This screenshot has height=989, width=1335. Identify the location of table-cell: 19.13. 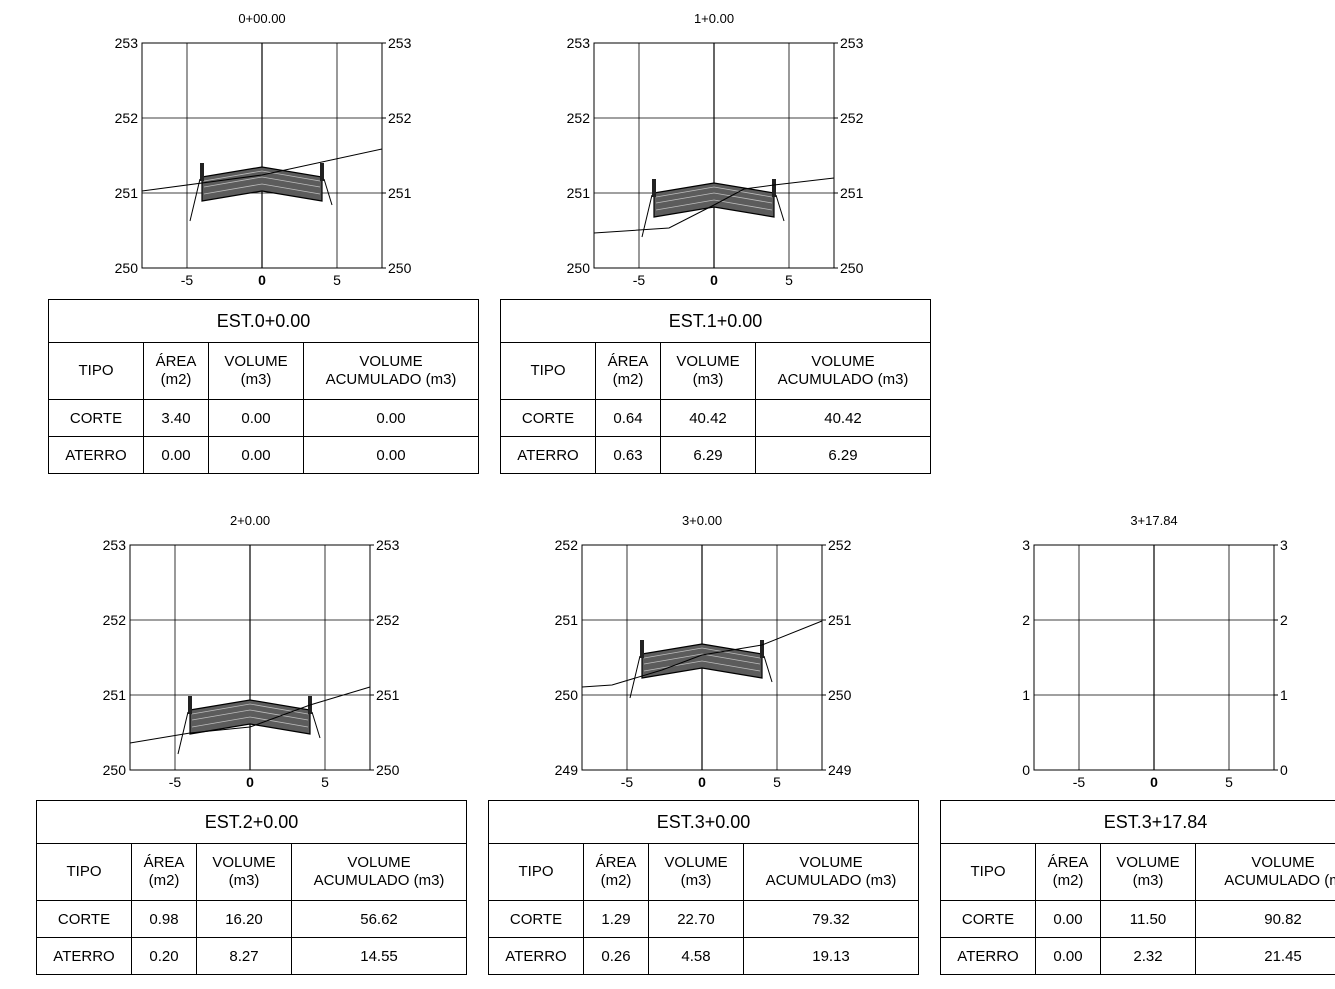
(830, 956).